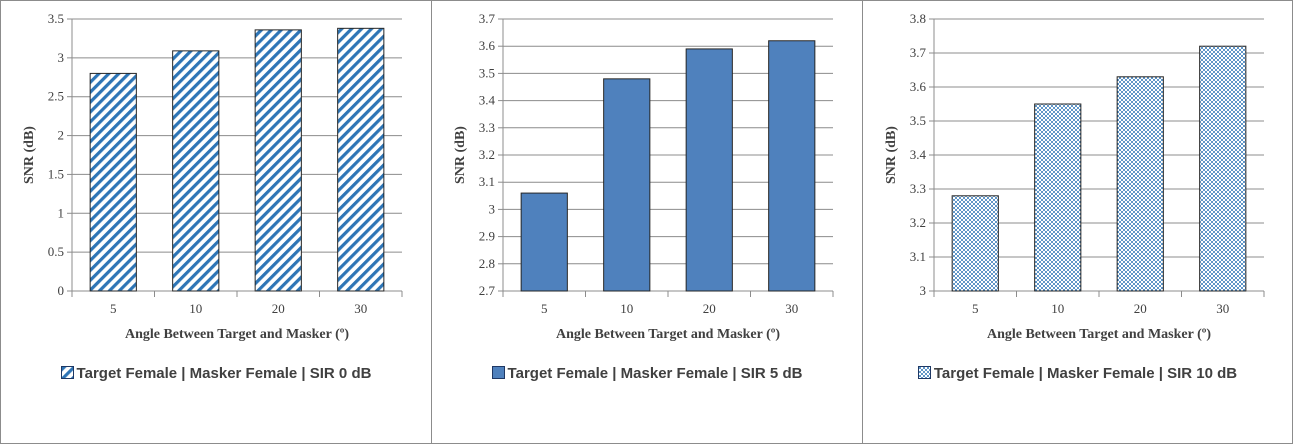 This screenshot has height=445, width=1293. I want to click on y-tick-label: 0.5, so click(56, 251).